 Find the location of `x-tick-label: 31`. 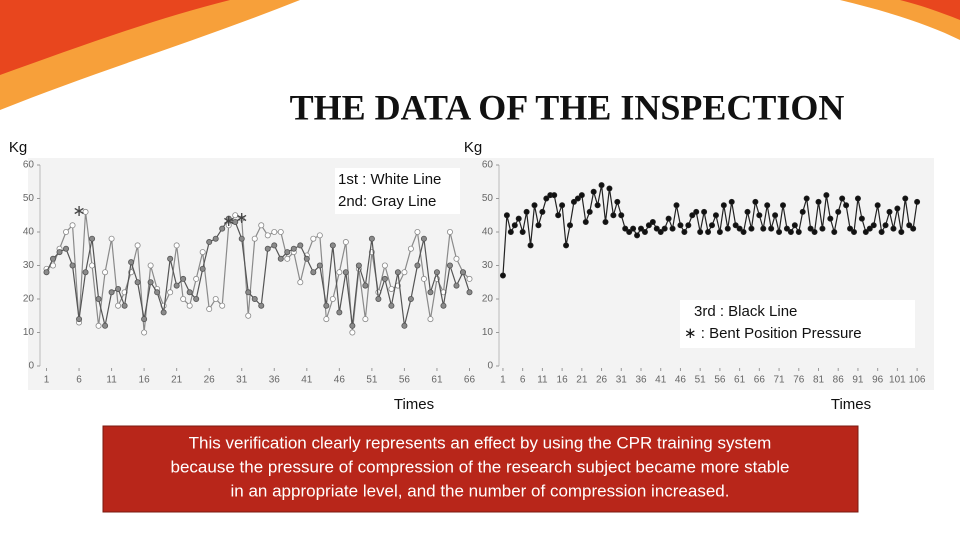

x-tick-label: 31 is located at coordinates (622, 380).